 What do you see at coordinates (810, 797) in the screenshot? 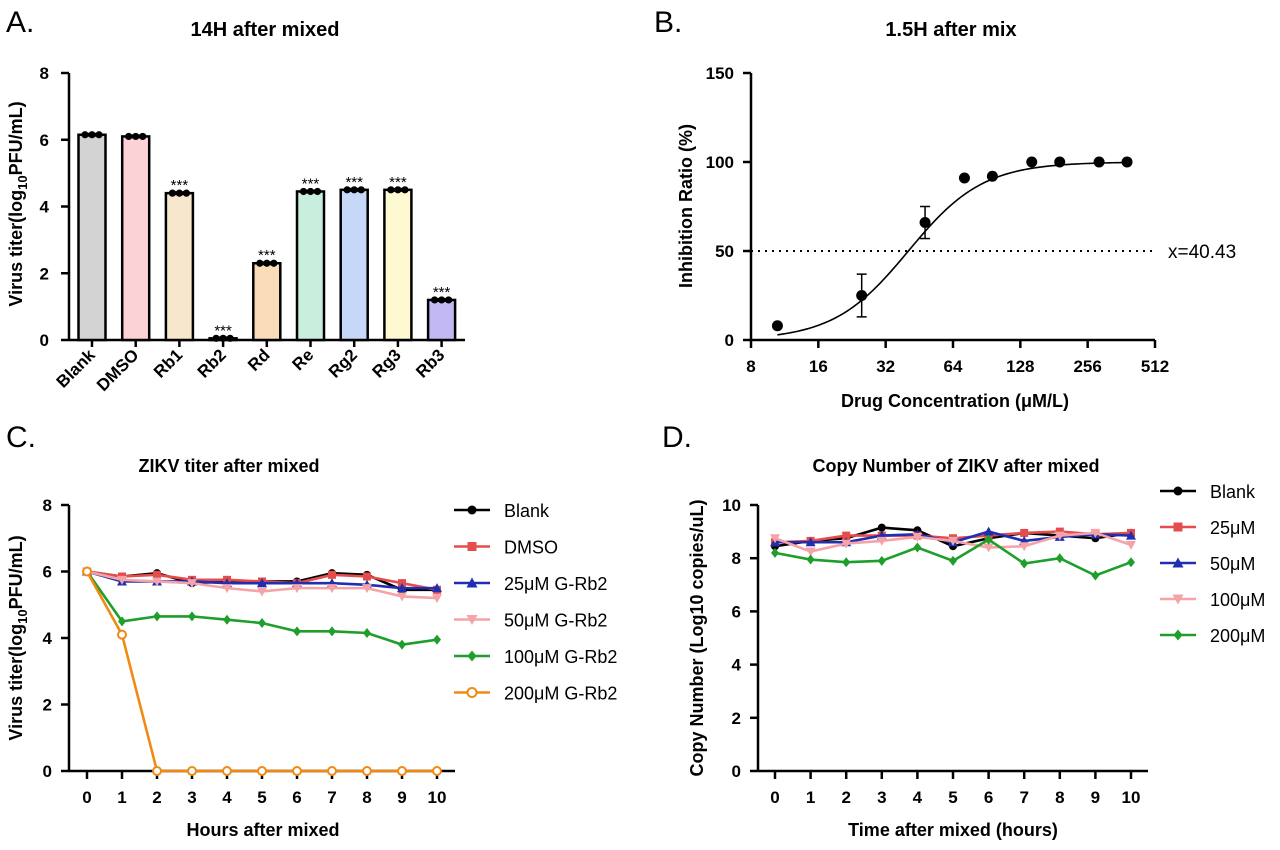
I see `panel-d-xtick-label: 1` at bounding box center [810, 797].